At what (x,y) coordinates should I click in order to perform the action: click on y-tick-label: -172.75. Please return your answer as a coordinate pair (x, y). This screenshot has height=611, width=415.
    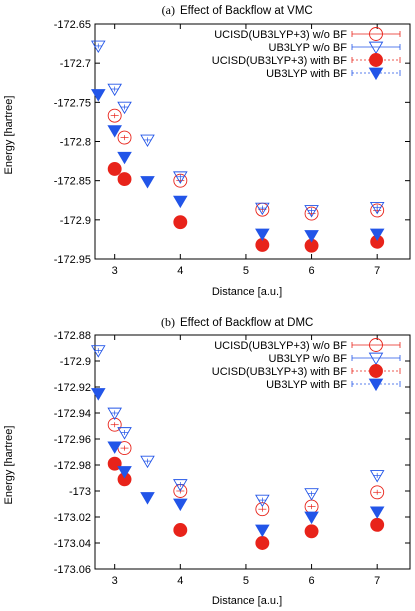
    Looking at the image, I should click on (72, 103).